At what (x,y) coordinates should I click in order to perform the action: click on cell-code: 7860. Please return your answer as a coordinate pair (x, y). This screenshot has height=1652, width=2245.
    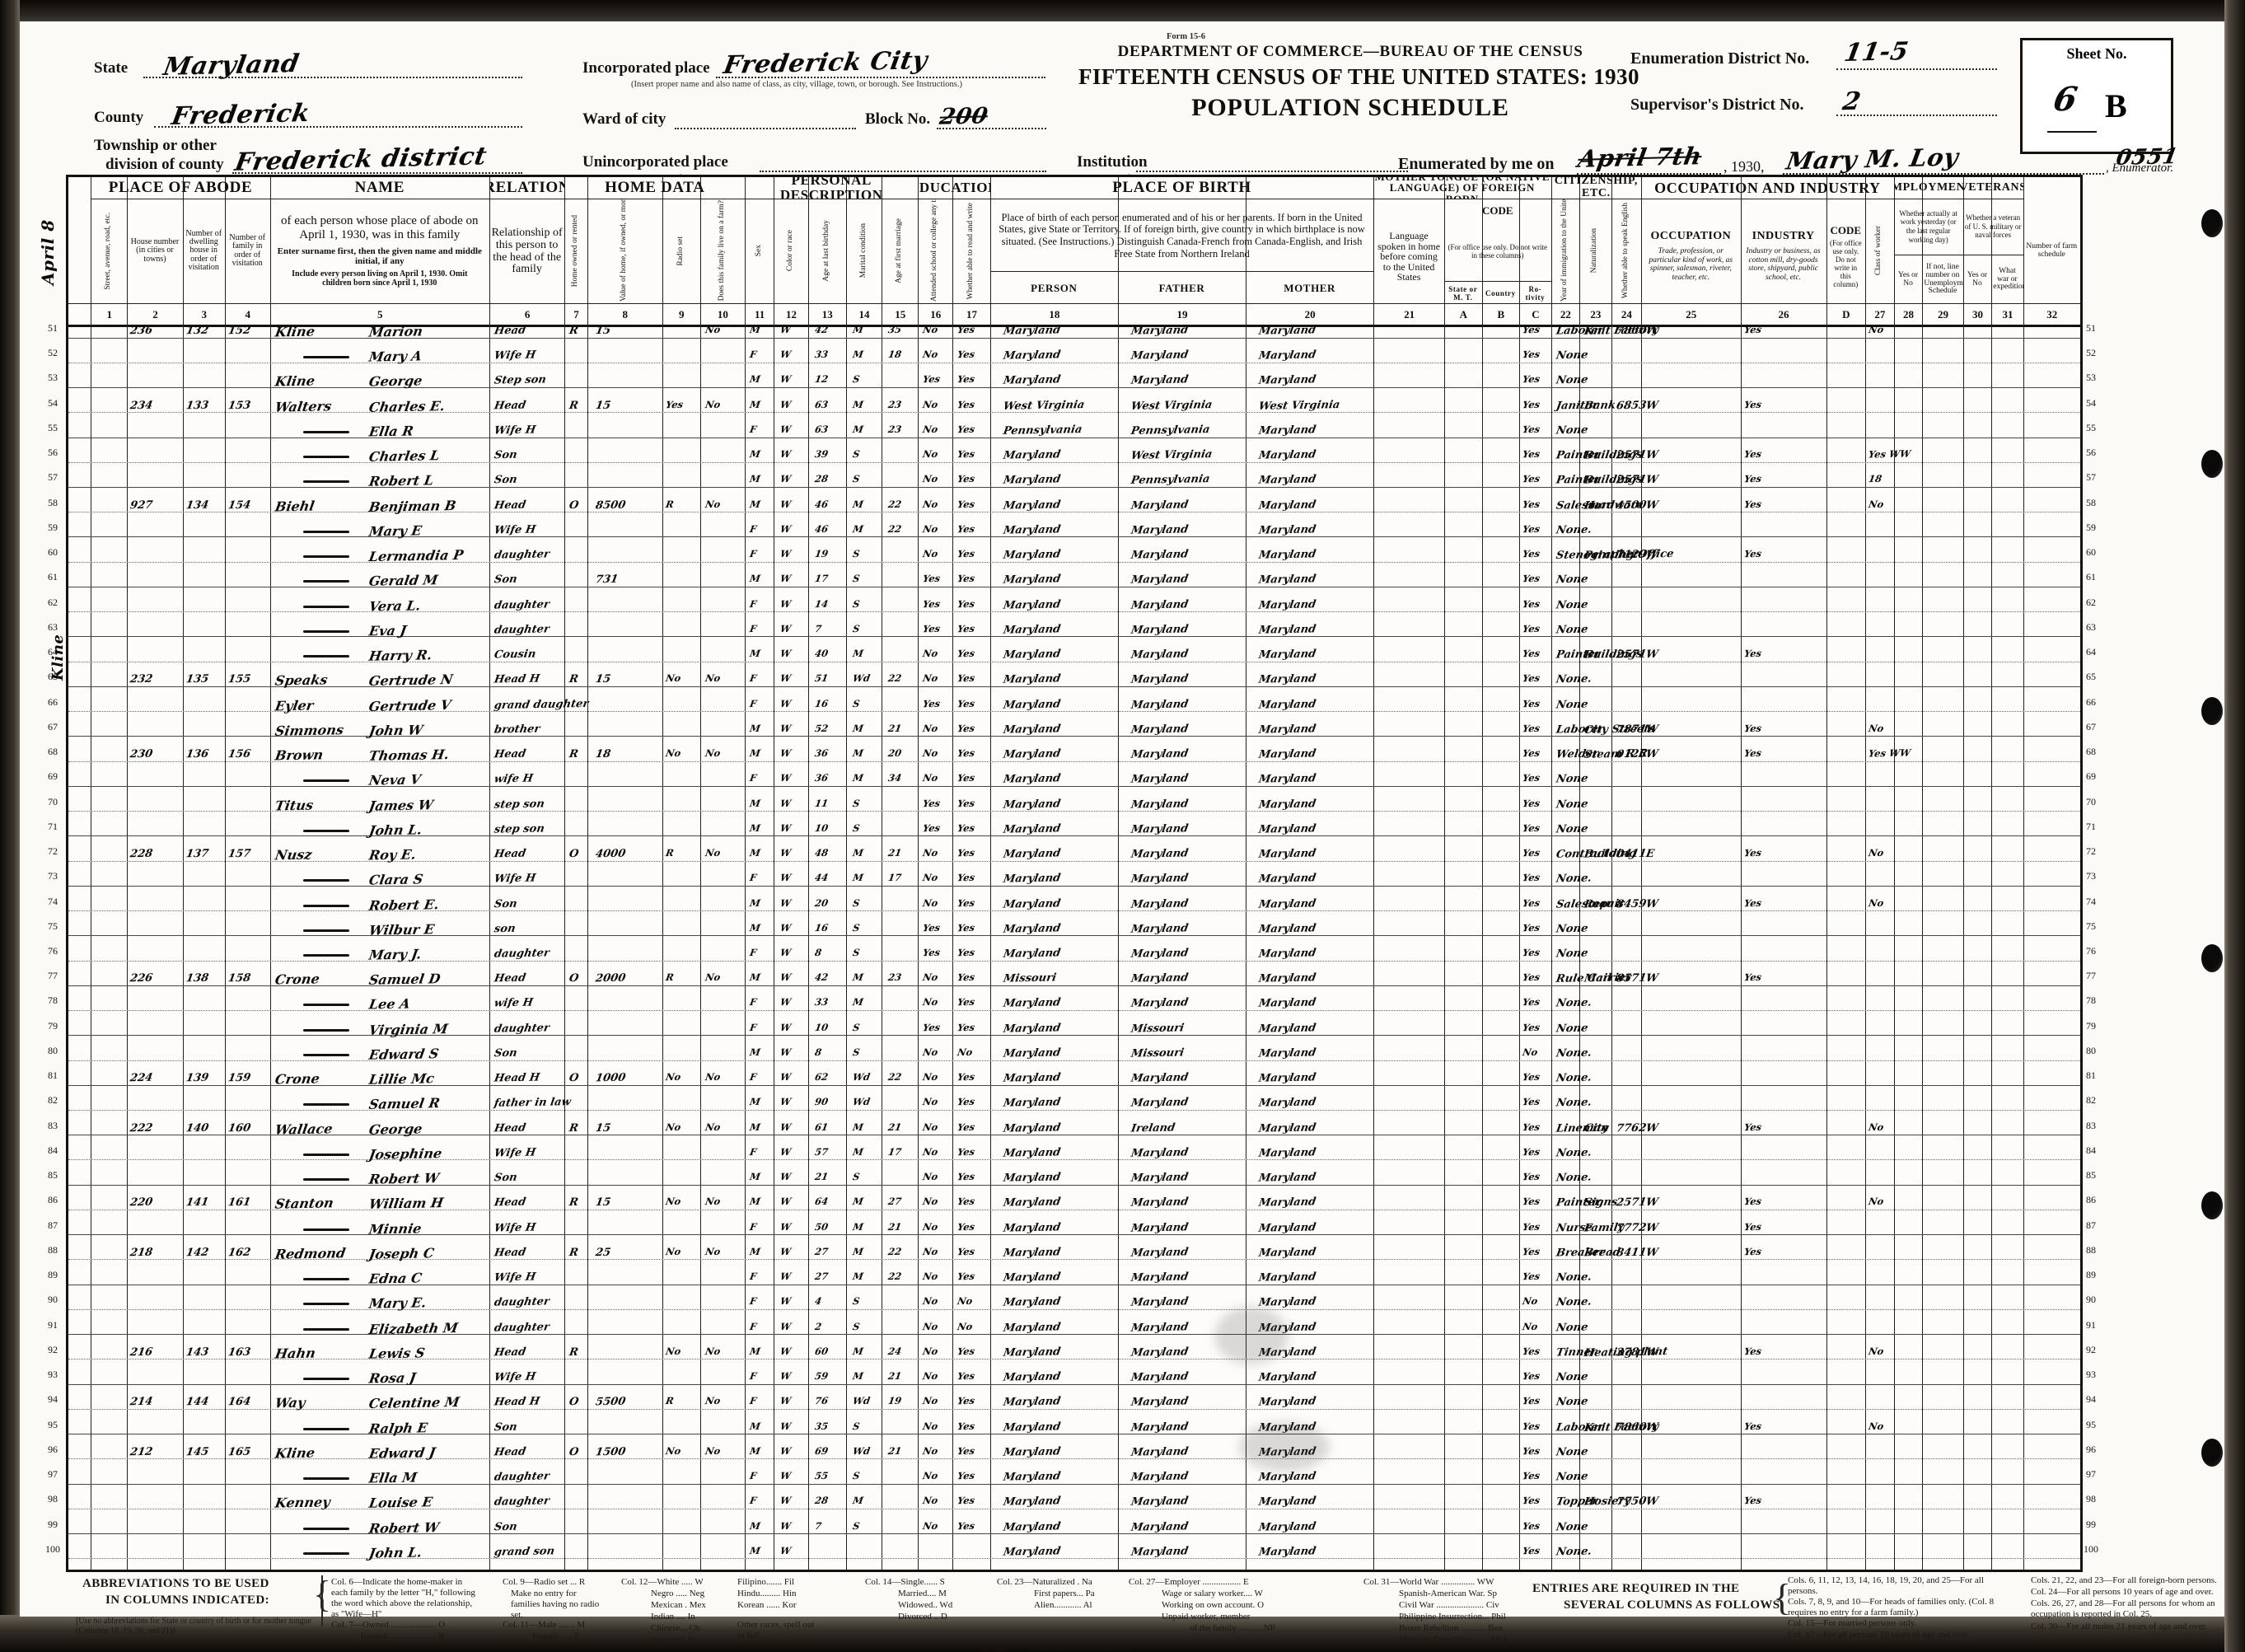
    Looking at the image, I should click on (1631, 331).